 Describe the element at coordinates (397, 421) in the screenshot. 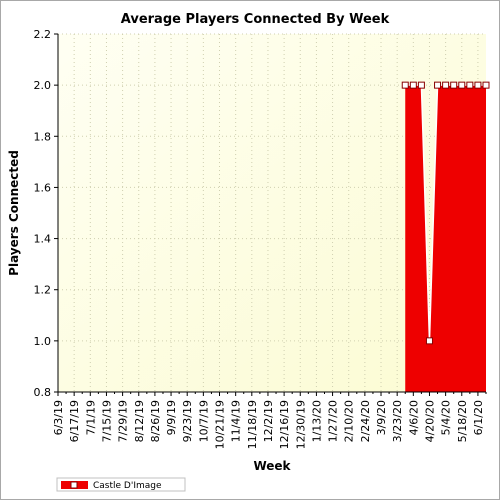

I see `x-tick-label: 3/23/20` at that location.